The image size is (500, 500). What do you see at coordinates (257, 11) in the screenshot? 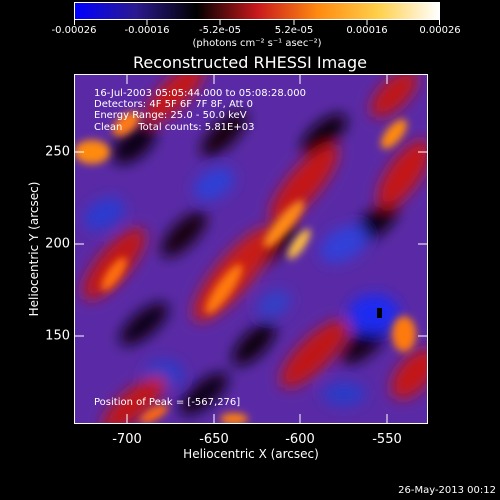
I see `colorbar` at bounding box center [257, 11].